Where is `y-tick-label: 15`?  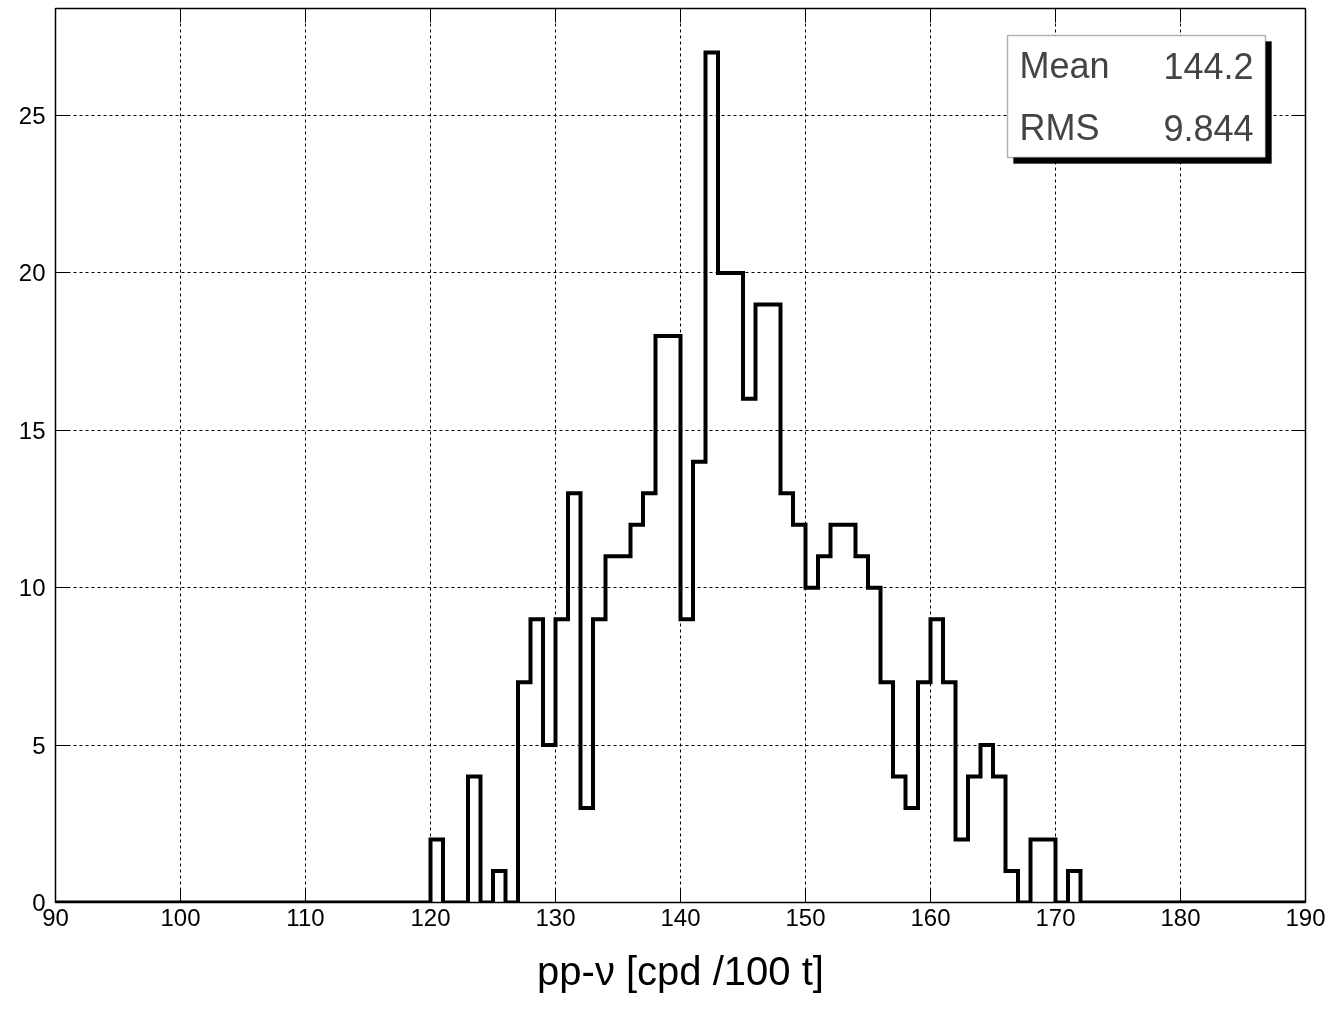
y-tick-label: 15 is located at coordinates (32, 430).